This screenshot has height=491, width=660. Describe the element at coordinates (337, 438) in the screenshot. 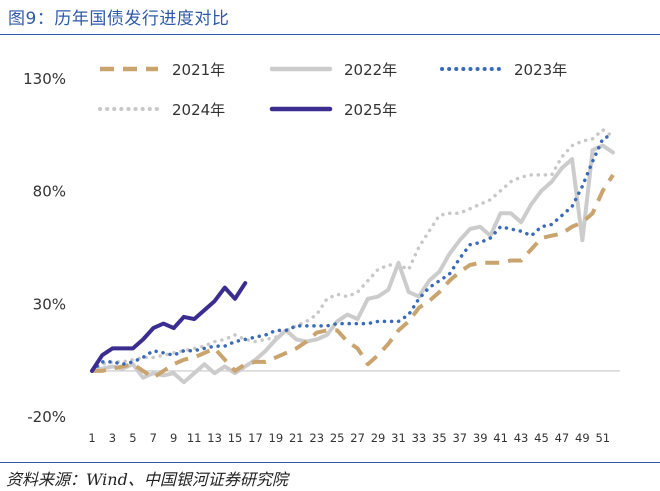

I see `x-tick-label: 25` at that location.